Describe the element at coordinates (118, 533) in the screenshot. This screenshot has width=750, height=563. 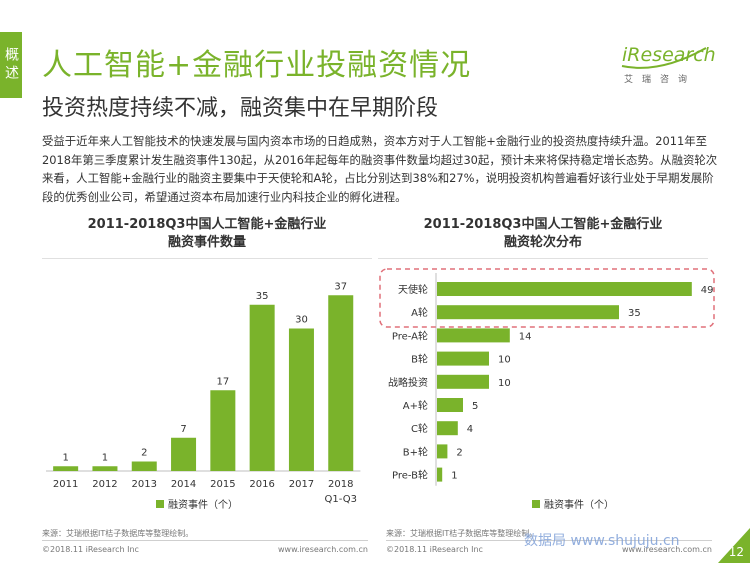
I see `left-source-note: 来源：艾瑞根据IT桔子数据库等整理绘制。` at that location.